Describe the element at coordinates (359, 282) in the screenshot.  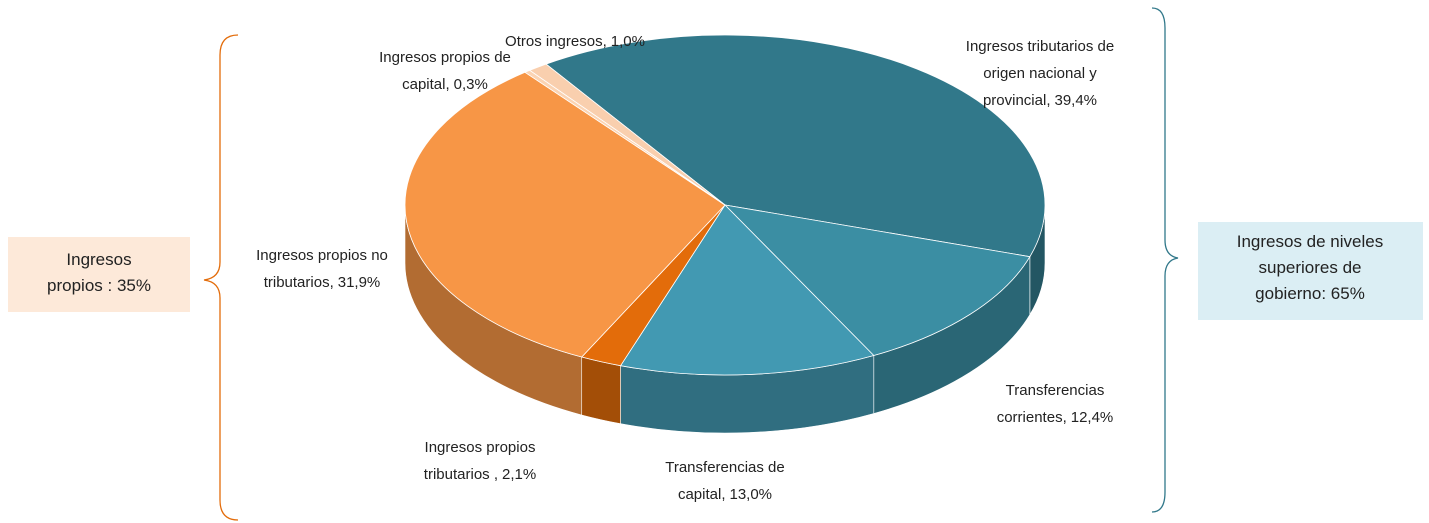
I see `value-label: 31,9%` at that location.